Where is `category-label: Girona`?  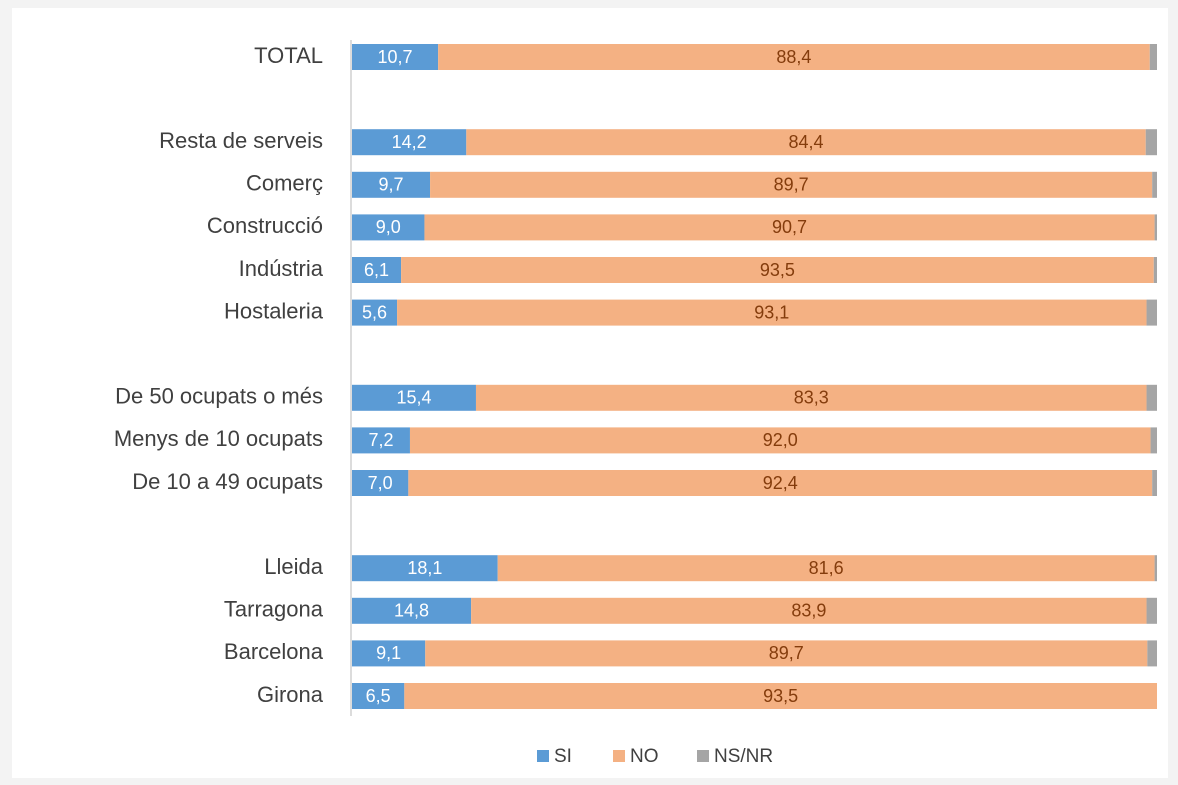 category-label: Girona is located at coordinates (290, 694).